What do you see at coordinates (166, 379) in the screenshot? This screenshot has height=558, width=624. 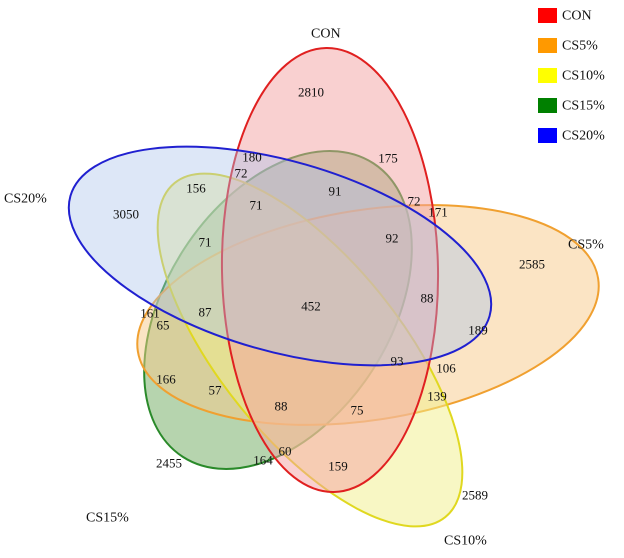 I see `count-166: 166` at bounding box center [166, 379].